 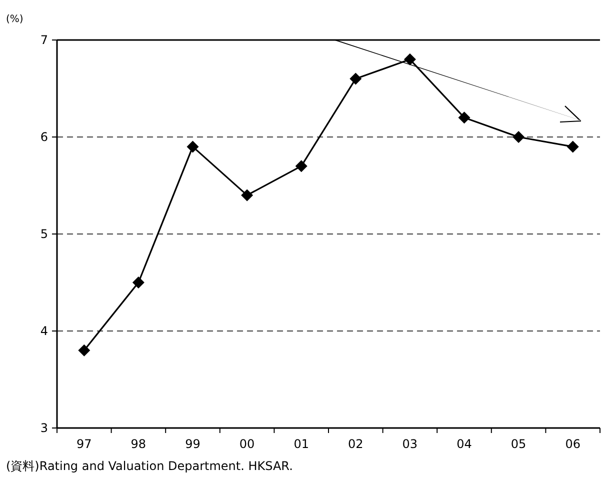 I want to click on x-tick-label: 00, so click(x=247, y=444).